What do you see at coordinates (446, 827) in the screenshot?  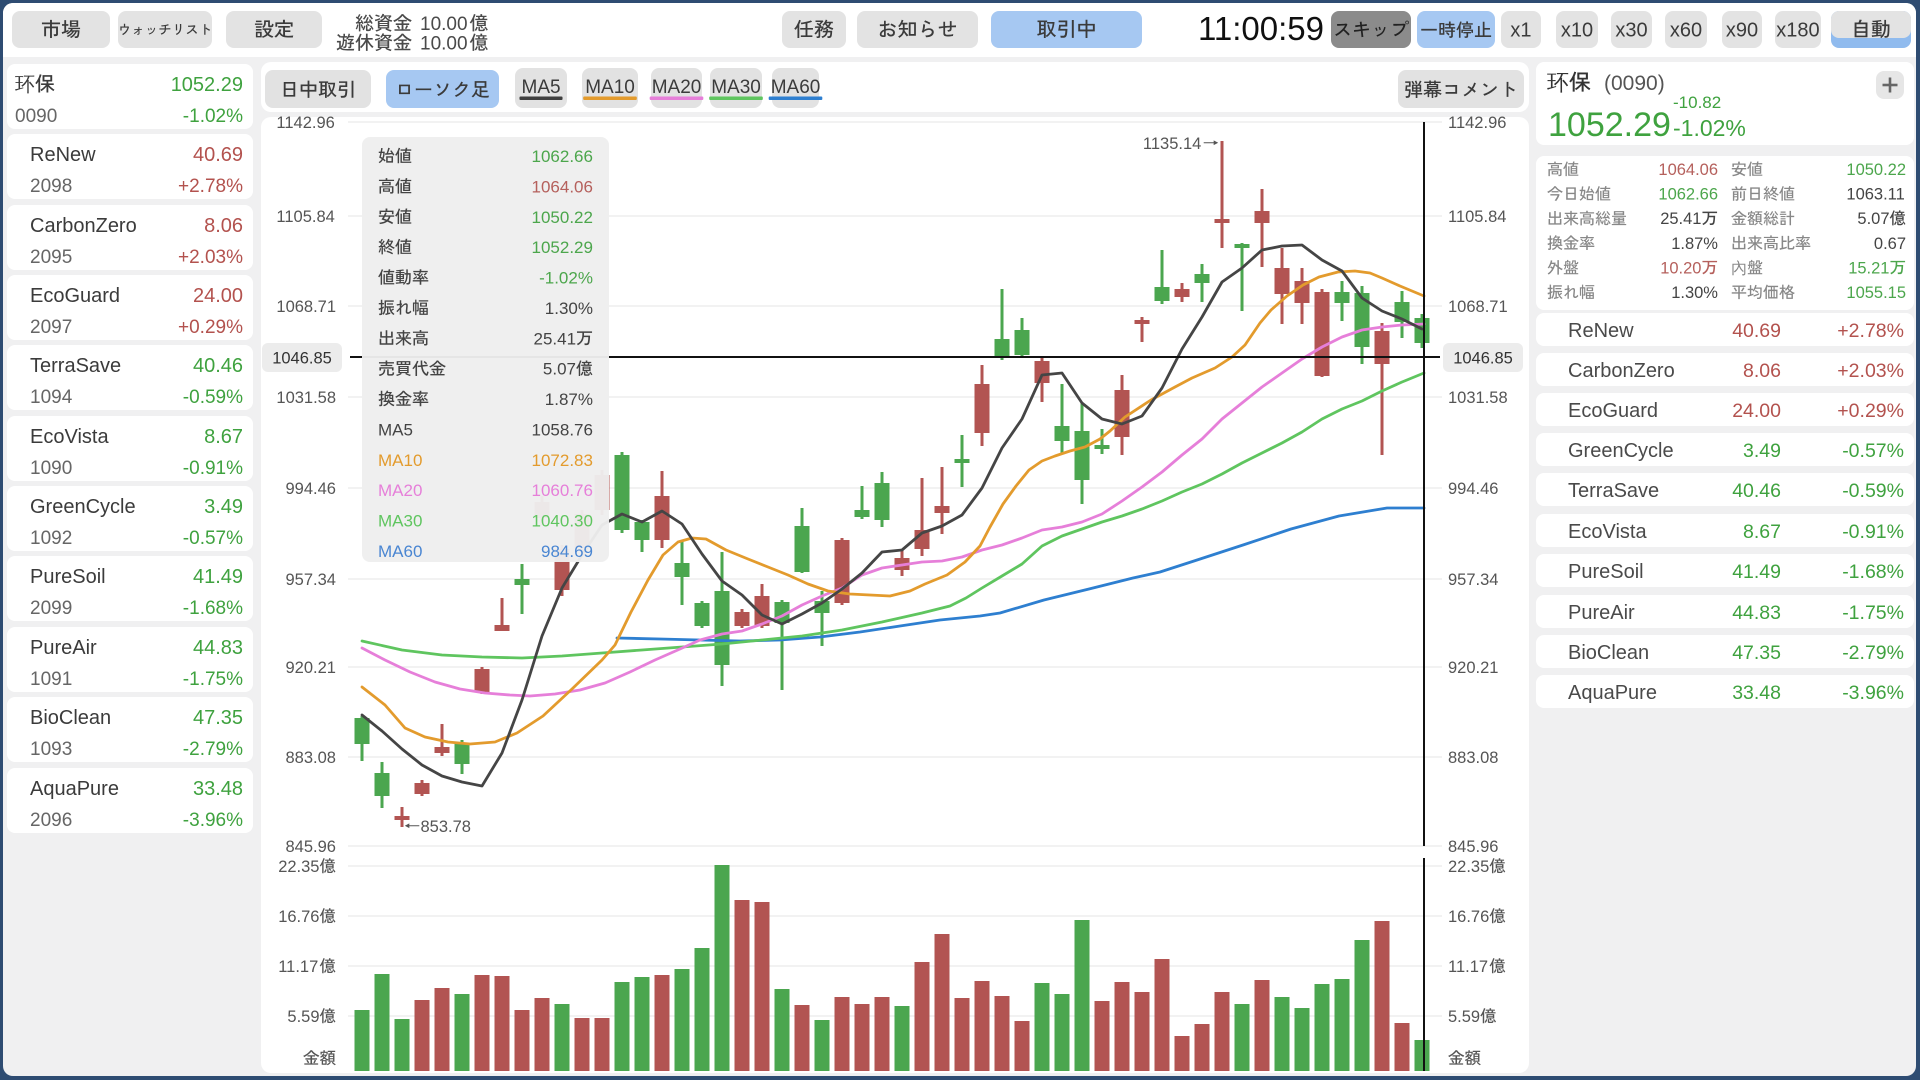 I see `svg-text: 853.78` at bounding box center [446, 827].